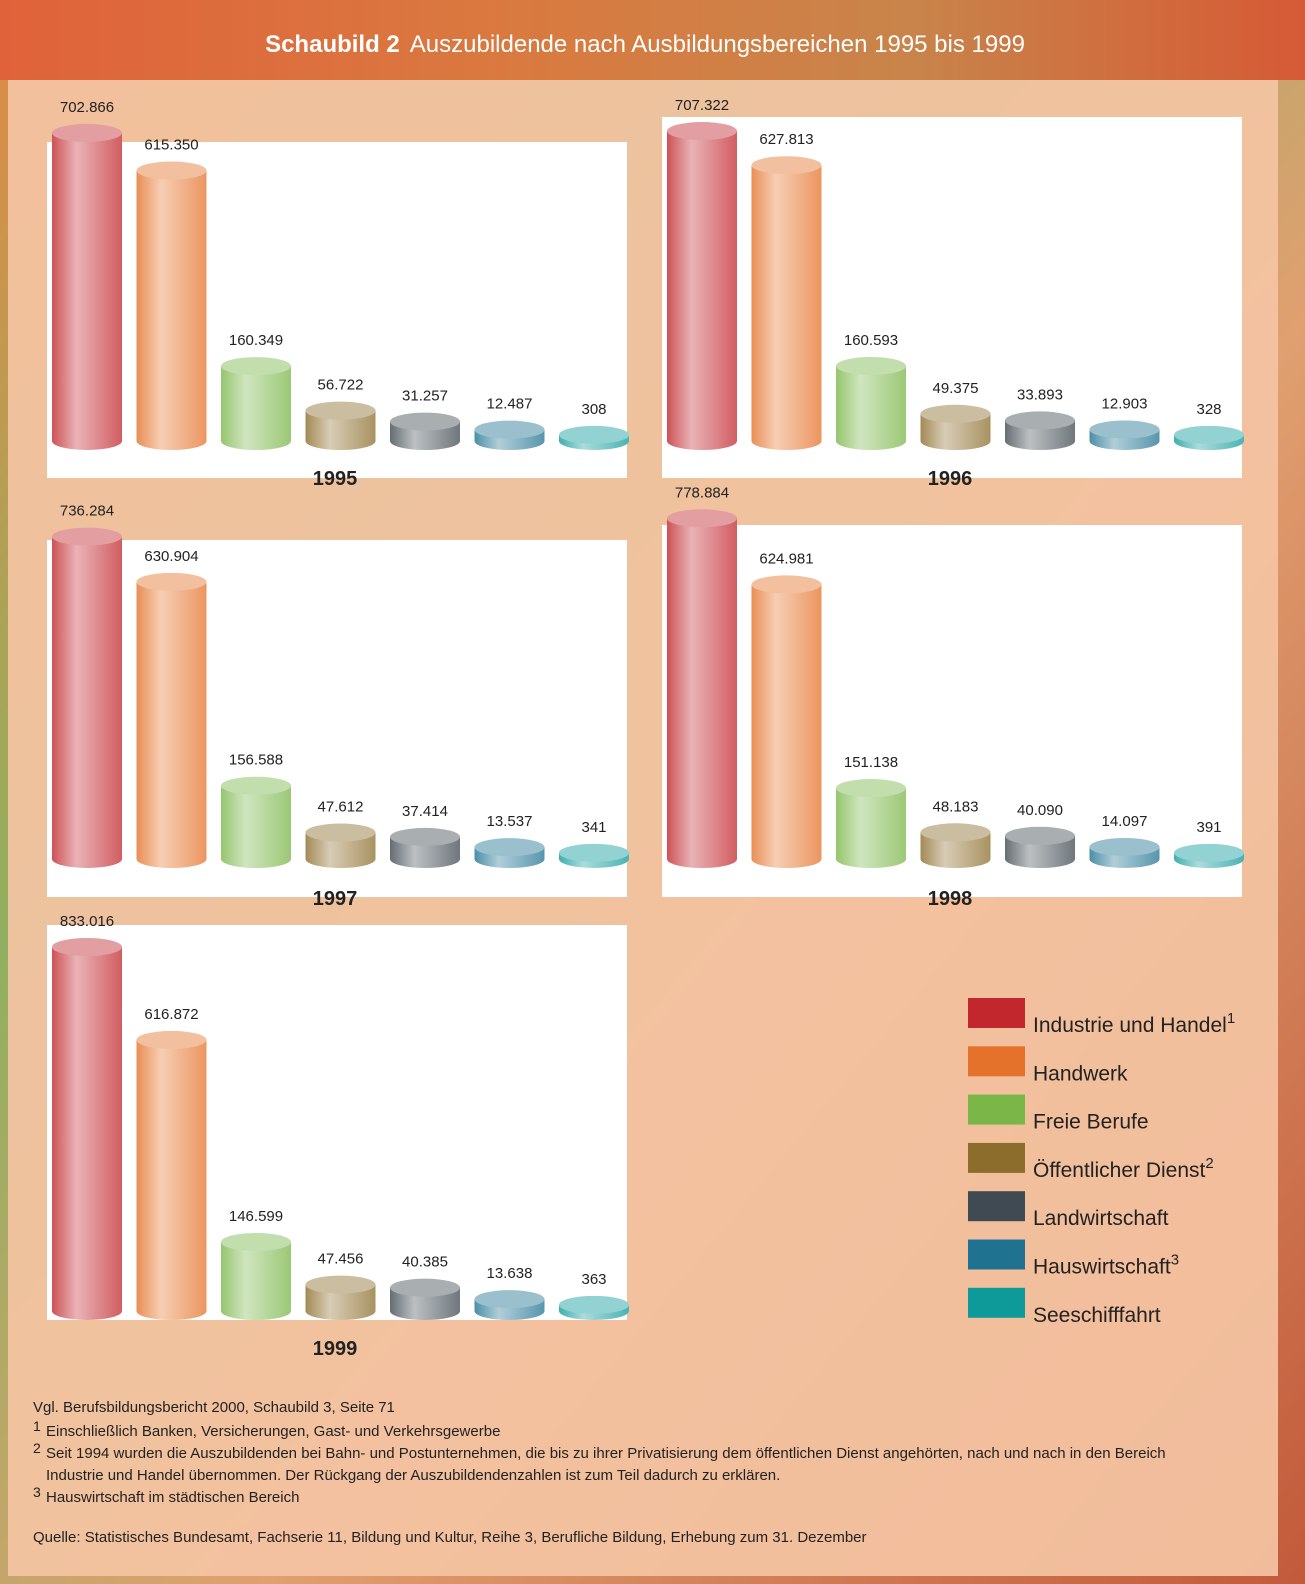 The width and height of the screenshot is (1305, 1584). I want to click on value-label: 40.090, so click(1040, 810).